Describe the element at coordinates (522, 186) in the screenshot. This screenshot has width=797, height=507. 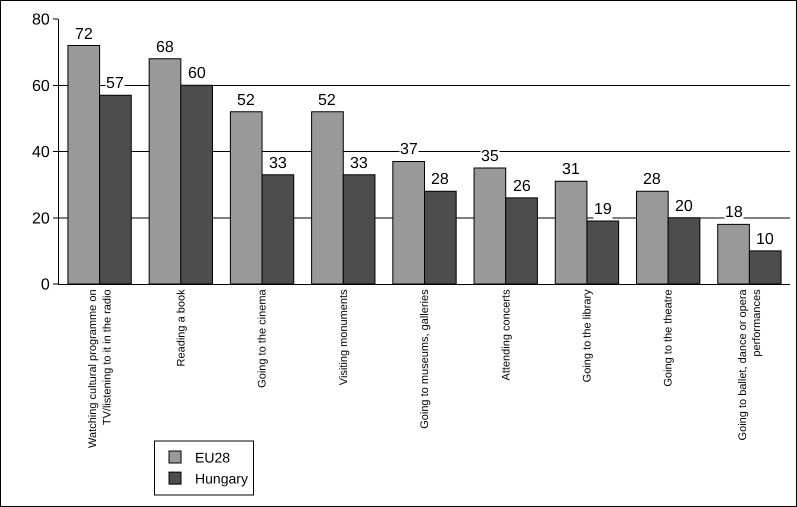
I see `data-label: 26` at that location.